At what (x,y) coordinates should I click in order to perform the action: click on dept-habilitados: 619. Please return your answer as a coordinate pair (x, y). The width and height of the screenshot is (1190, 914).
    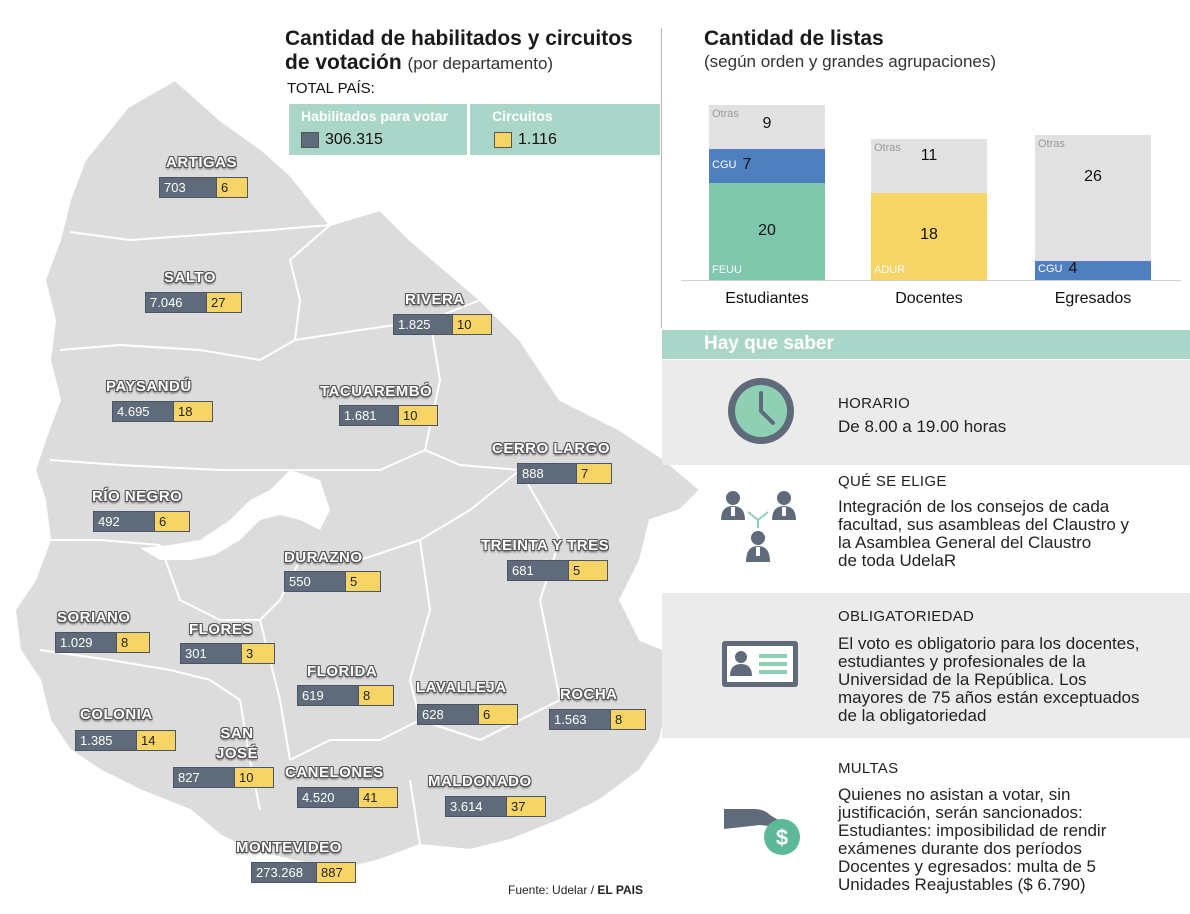
    Looking at the image, I should click on (328, 695).